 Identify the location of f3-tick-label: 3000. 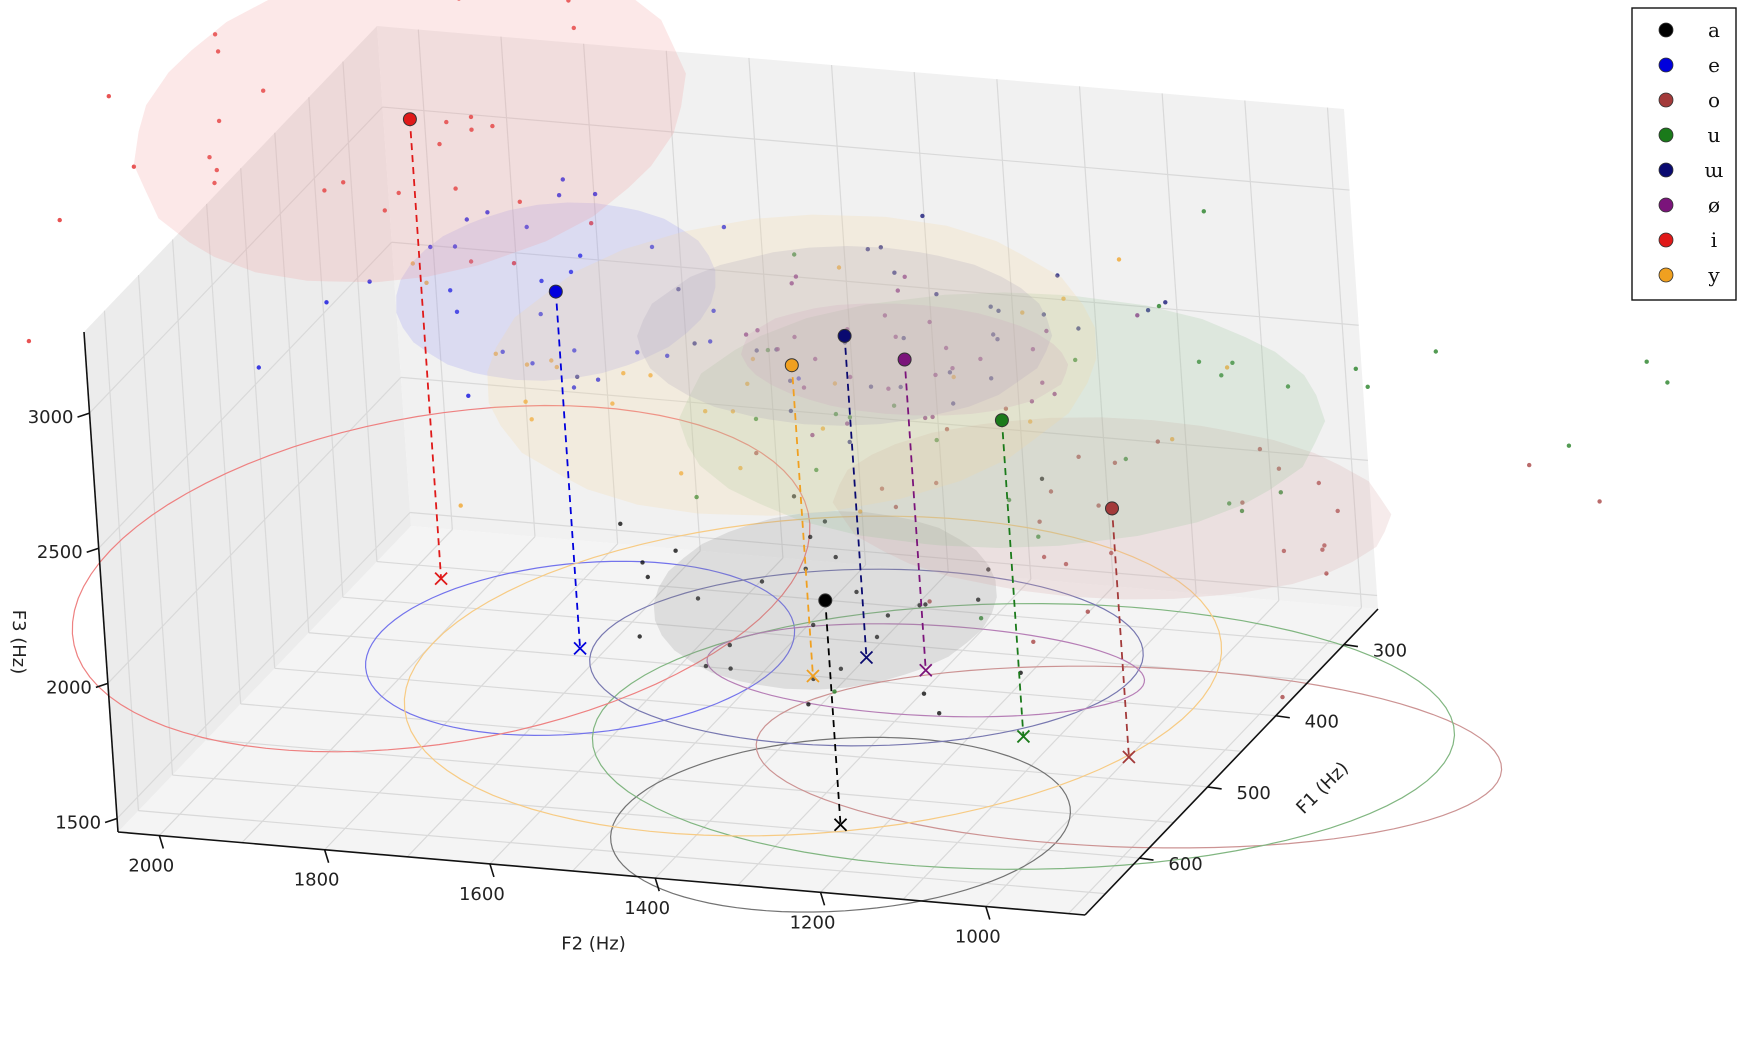
(51, 417).